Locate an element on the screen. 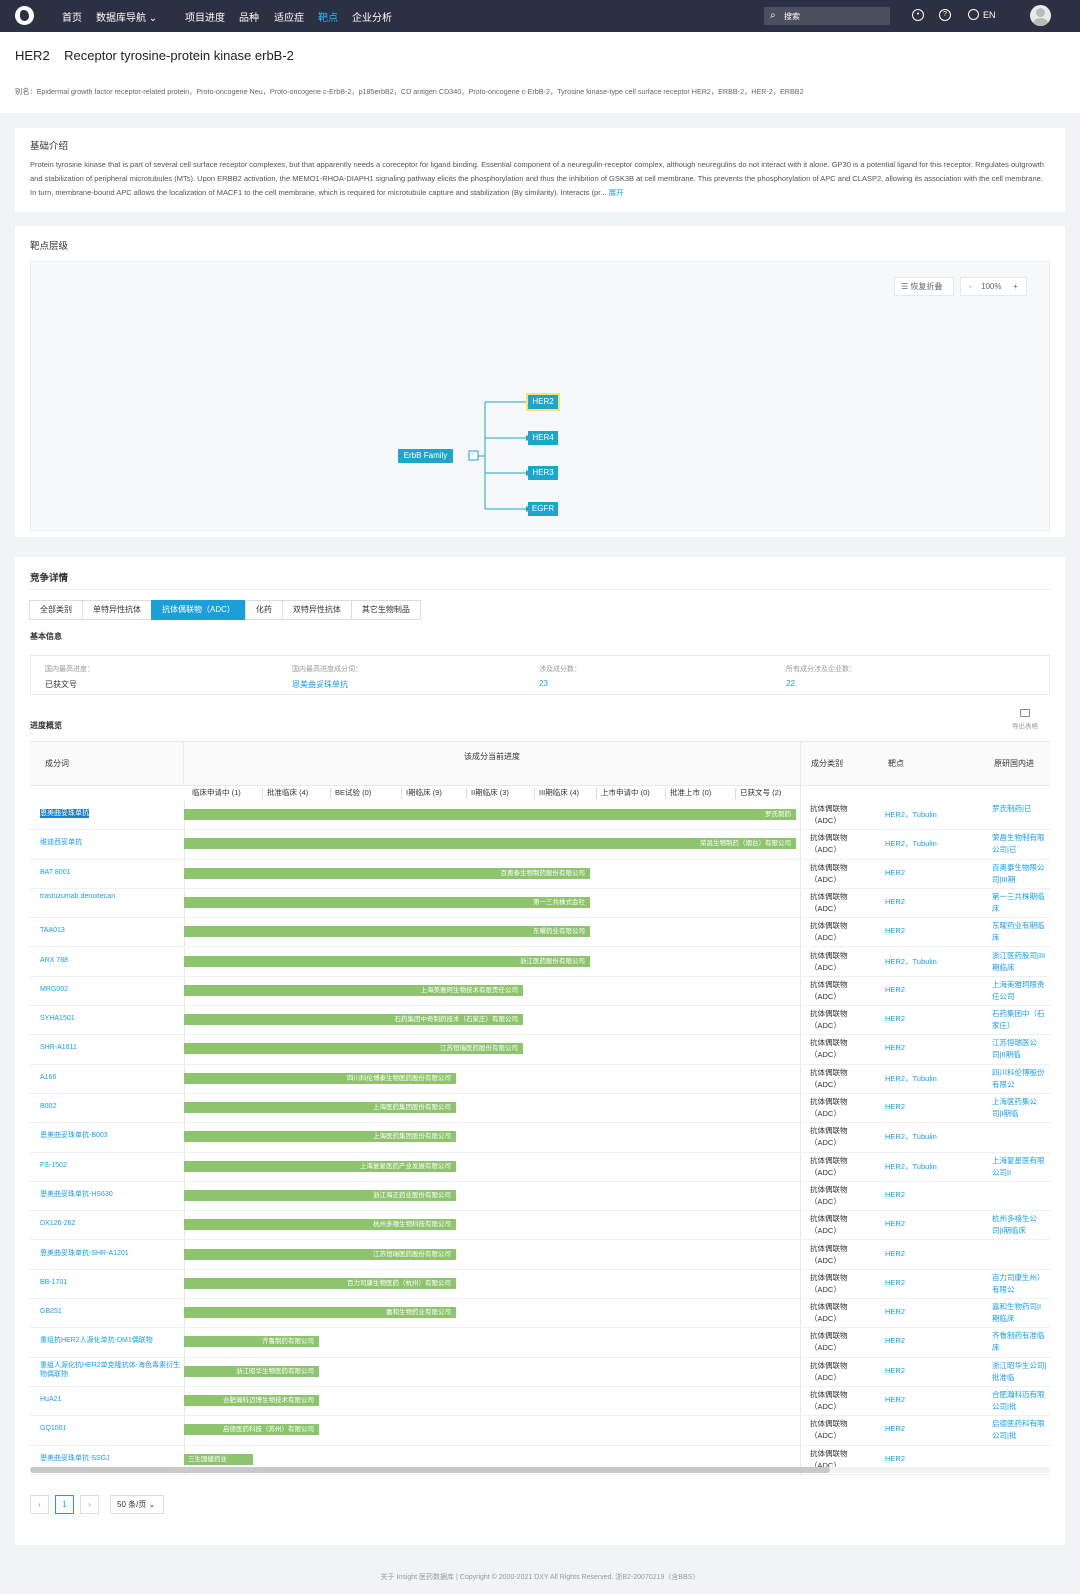  component-name-link: 恩美曲妥珠单抗 is located at coordinates (64, 813).